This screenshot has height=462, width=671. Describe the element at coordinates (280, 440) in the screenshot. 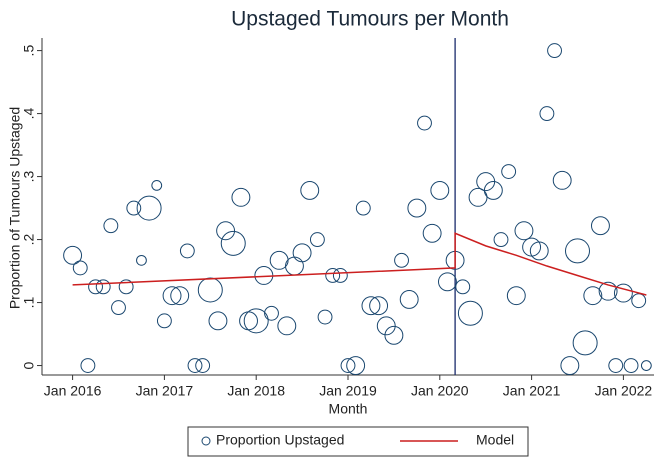

I see `legend-label: Proportion Upstaged` at that location.